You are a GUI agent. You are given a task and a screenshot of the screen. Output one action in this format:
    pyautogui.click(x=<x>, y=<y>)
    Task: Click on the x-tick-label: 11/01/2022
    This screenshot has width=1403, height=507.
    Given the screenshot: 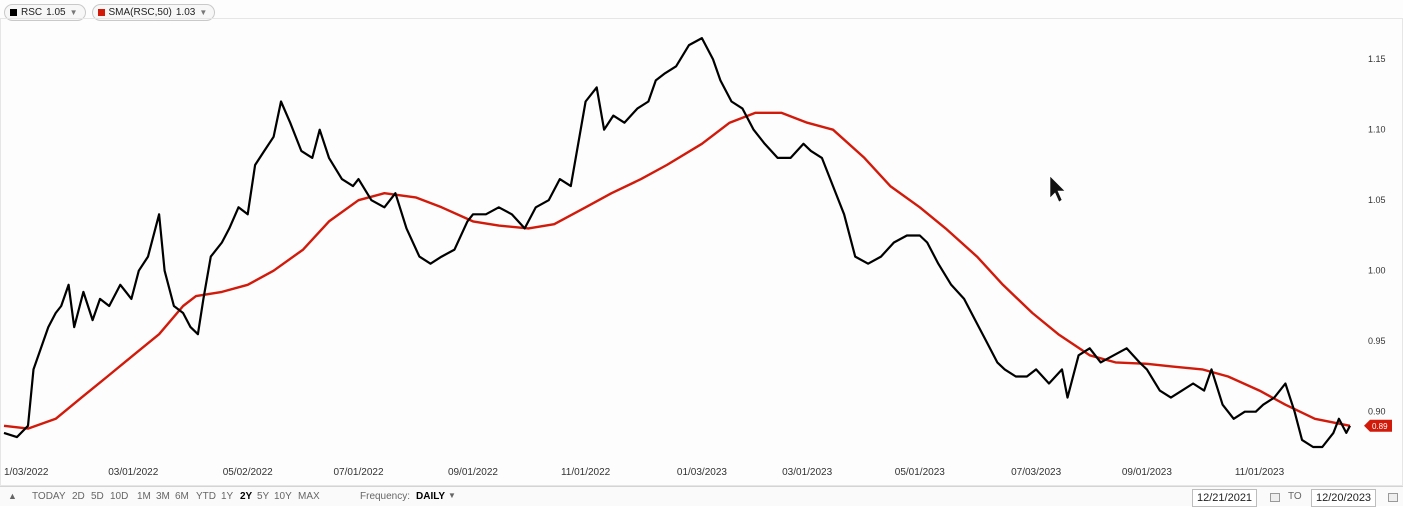 What is the action you would take?
    pyautogui.click(x=586, y=472)
    